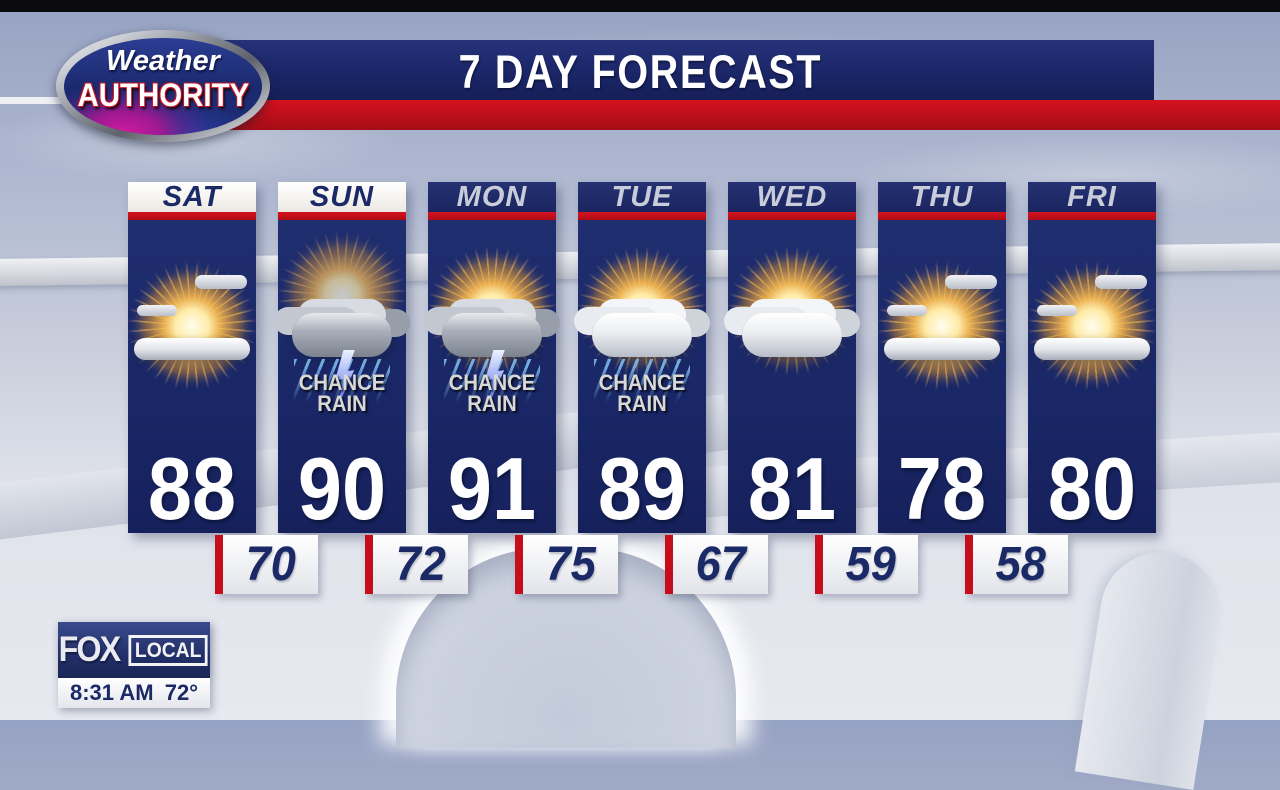 The height and width of the screenshot is (790, 1280). I want to click on day-panel: 78, so click(942, 379).